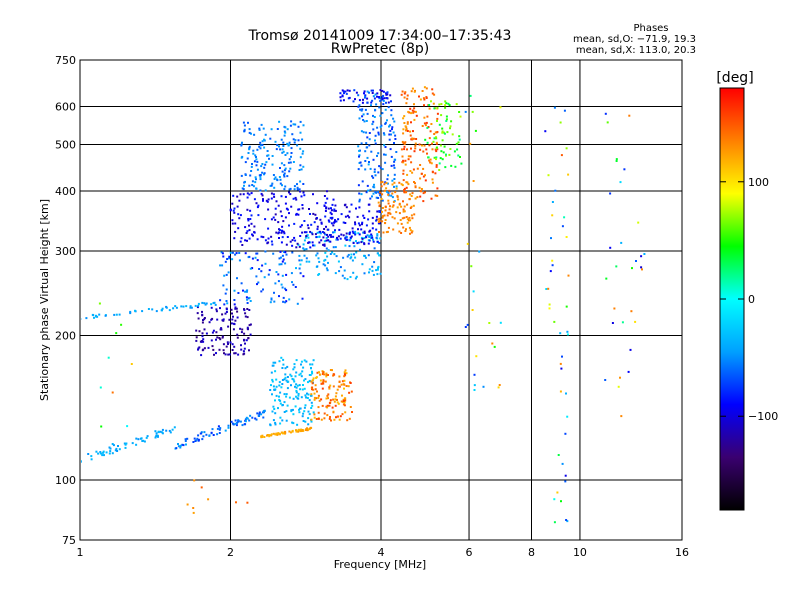 This screenshot has width=800, height=600. Describe the element at coordinates (65, 251) in the screenshot. I see `y-tick-label: 300` at that location.